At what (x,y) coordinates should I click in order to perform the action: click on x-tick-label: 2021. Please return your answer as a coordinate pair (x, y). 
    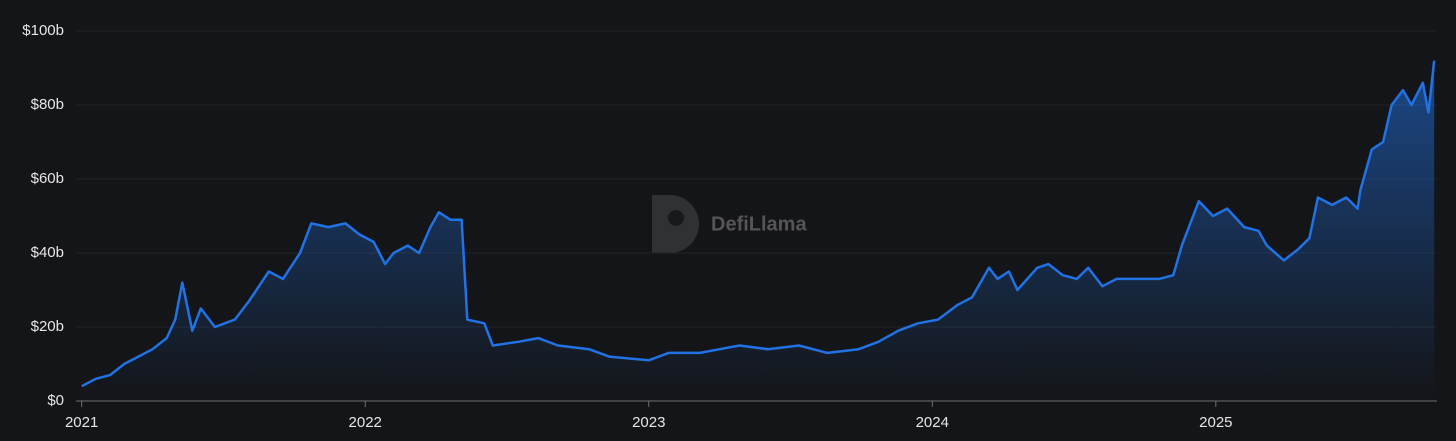
    Looking at the image, I should click on (81, 422).